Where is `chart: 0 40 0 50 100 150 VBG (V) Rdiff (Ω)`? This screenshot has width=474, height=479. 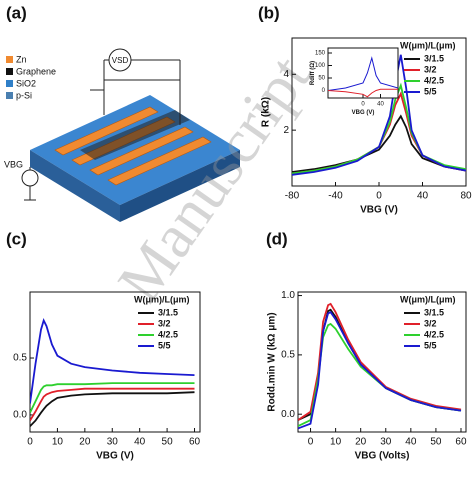
chart: 0 40 0 50 100 150 VBG (V) Rdiff (Ω) is located at coordinates (354, 81).